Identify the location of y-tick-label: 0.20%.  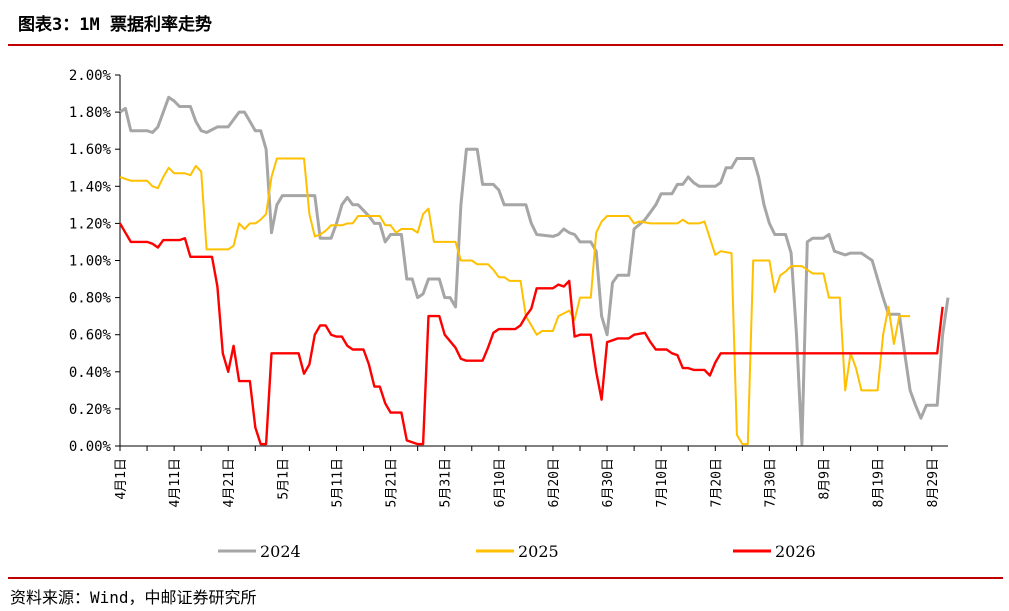
(90, 410).